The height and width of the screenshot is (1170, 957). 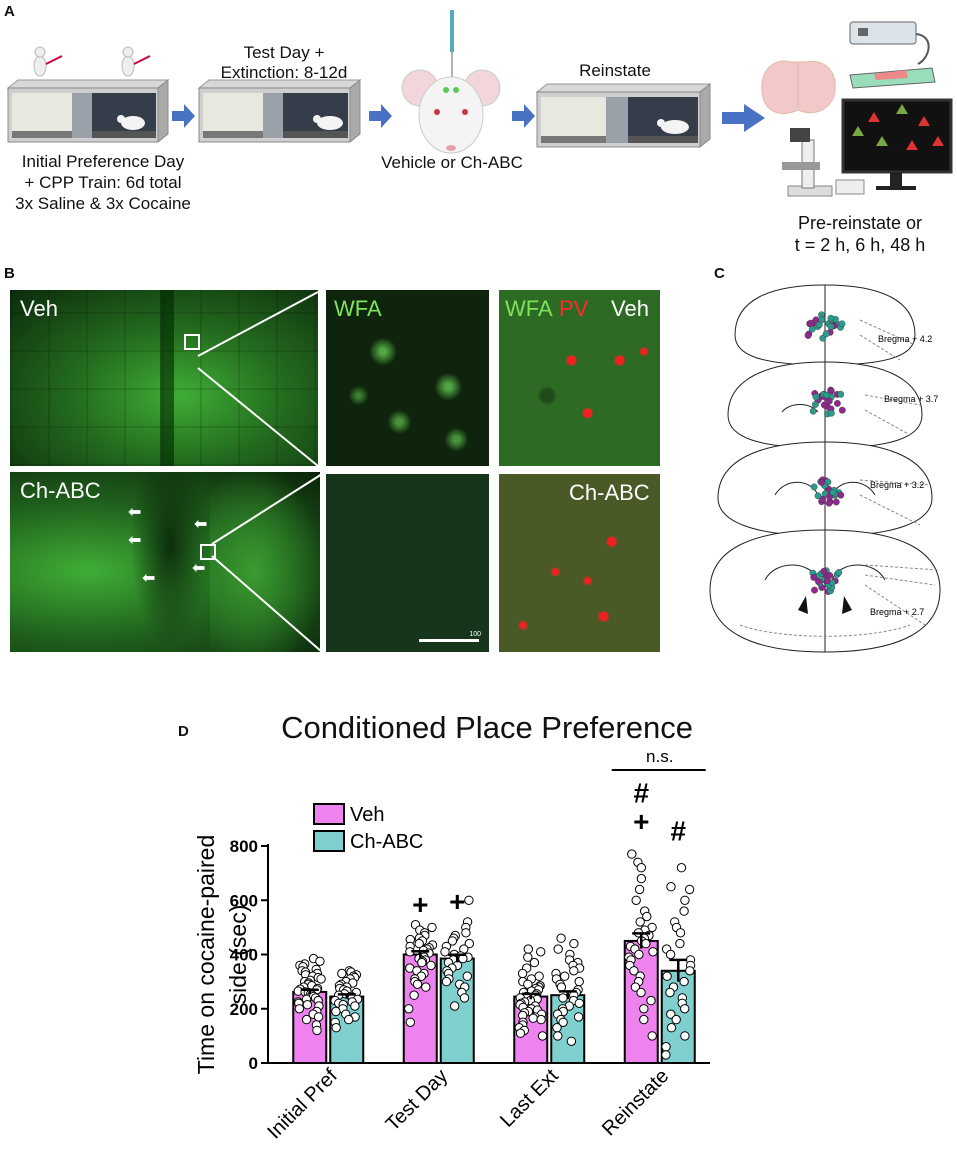 I want to click on cpp-box-reinstate, so click(x=623, y=115).